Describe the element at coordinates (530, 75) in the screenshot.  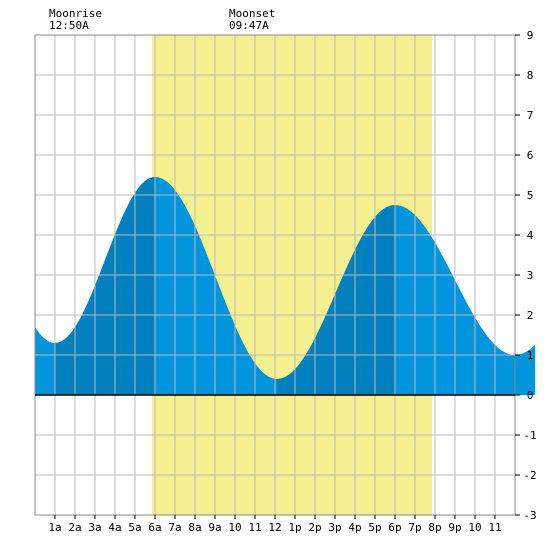
I see `y-tick-label: 8` at that location.